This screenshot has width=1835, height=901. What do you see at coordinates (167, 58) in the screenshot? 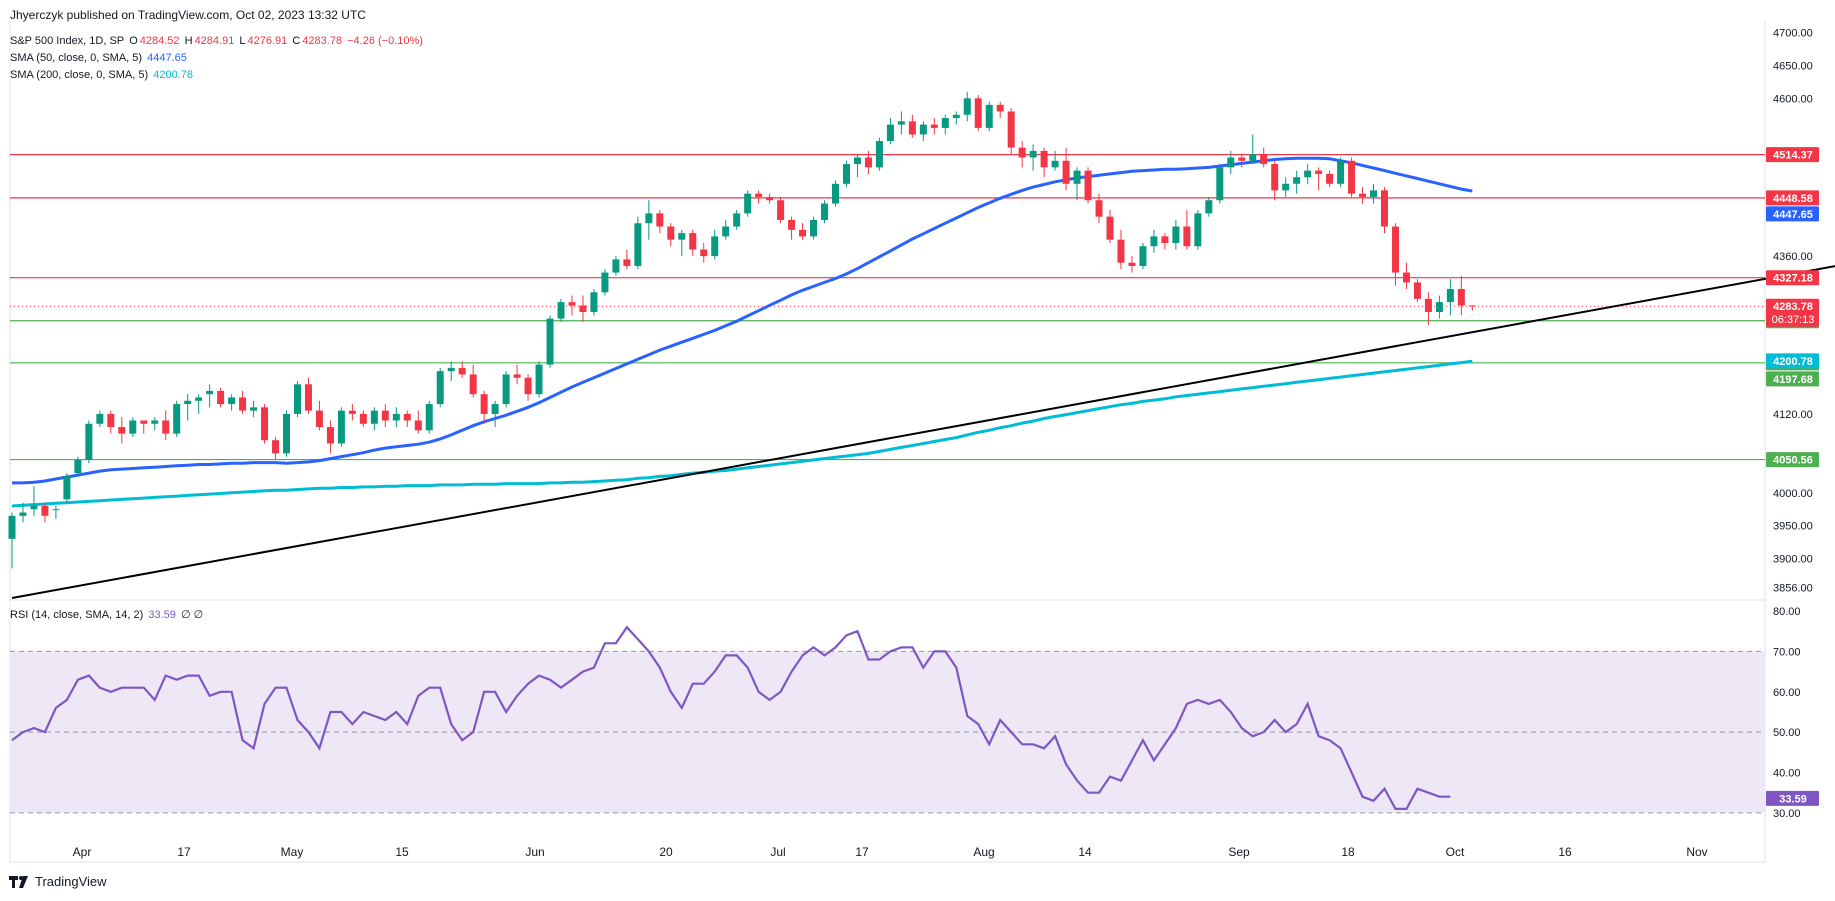
I see `sma50-value: 4447.65` at bounding box center [167, 58].